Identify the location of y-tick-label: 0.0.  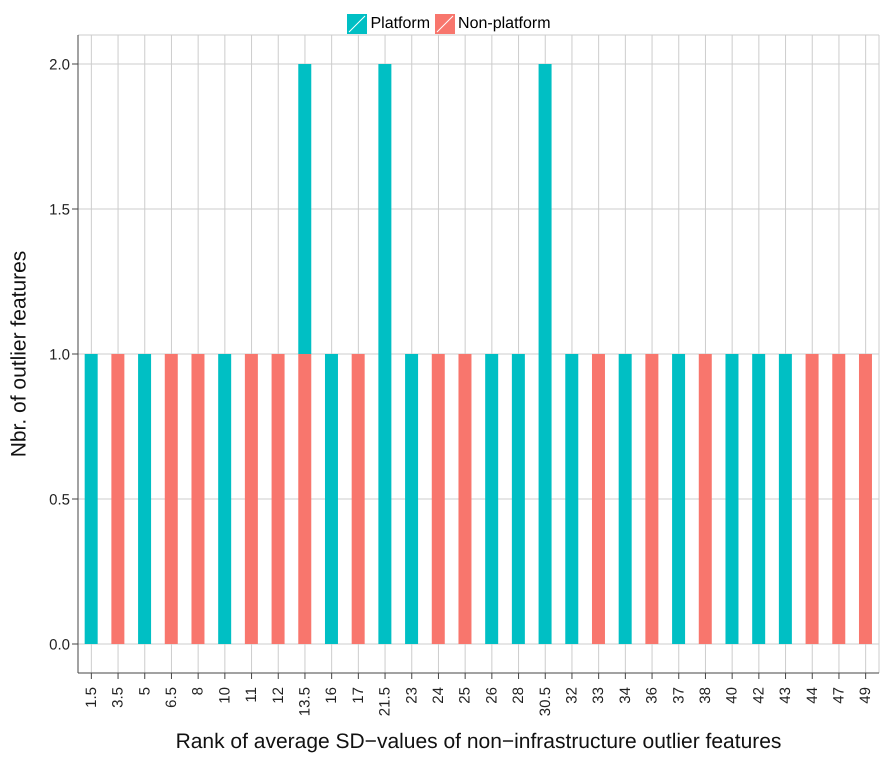
(59, 645).